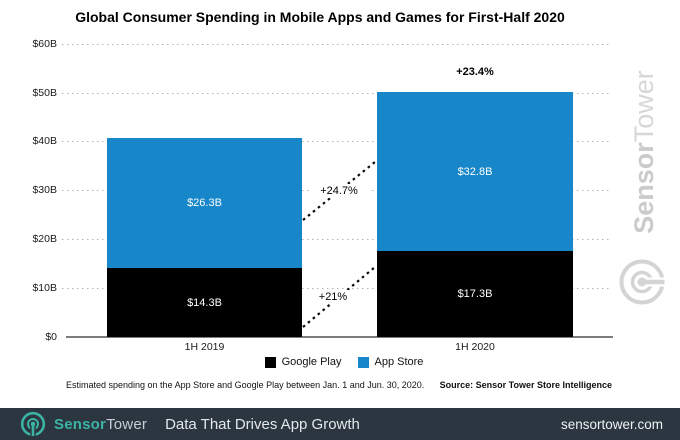 Image resolution: width=680 pixels, height=440 pixels. I want to click on watermark-brand-bold: Sensor, so click(643, 188).